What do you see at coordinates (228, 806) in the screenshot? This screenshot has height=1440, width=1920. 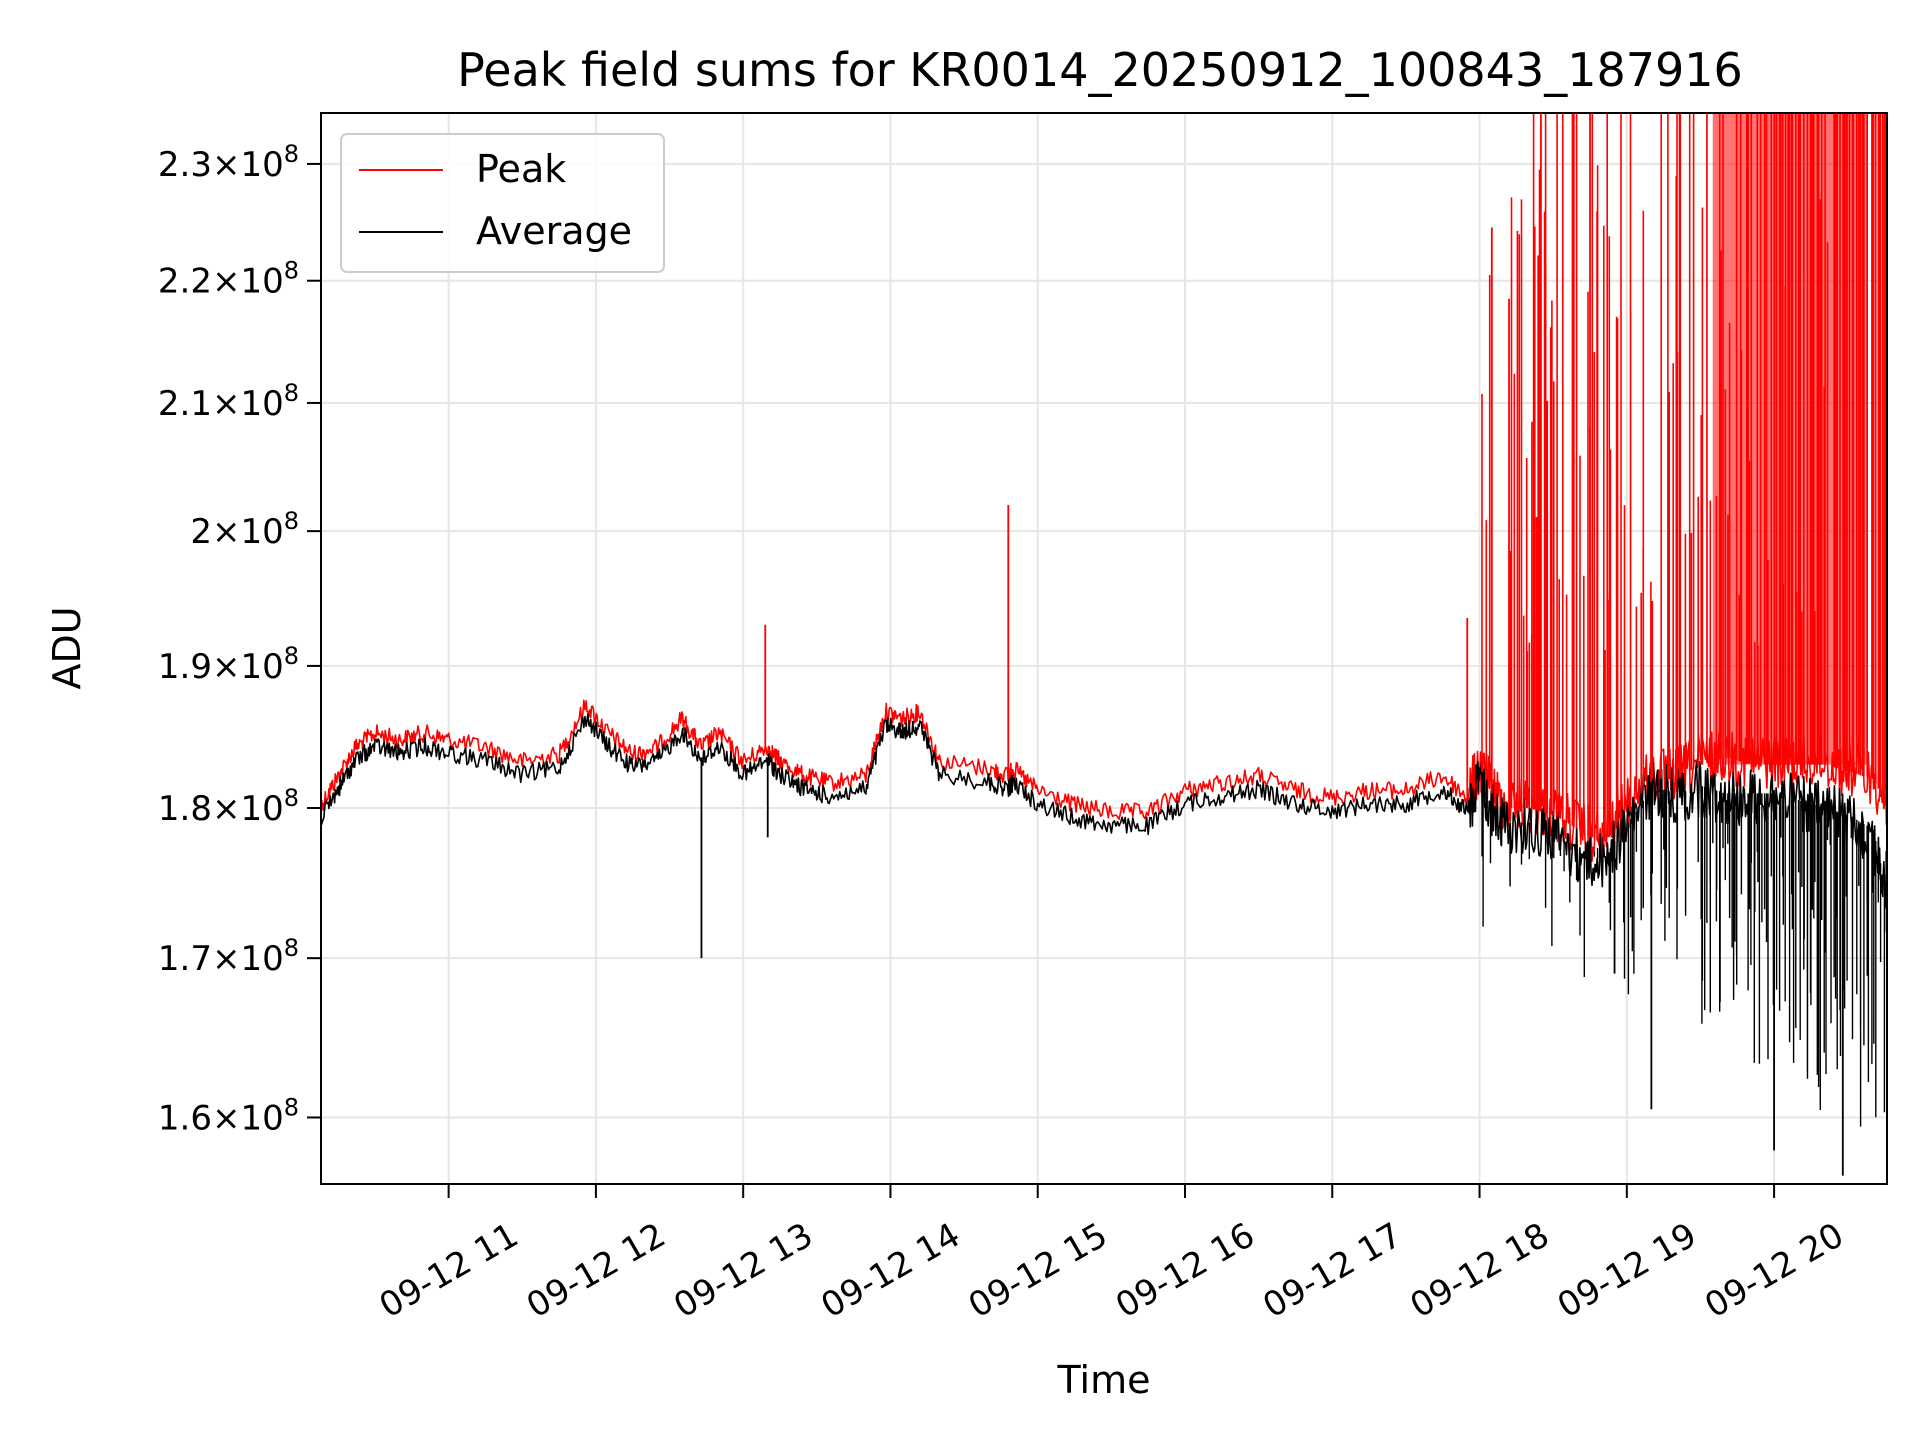 I see `y-tick-label: 1.8×108` at bounding box center [228, 806].